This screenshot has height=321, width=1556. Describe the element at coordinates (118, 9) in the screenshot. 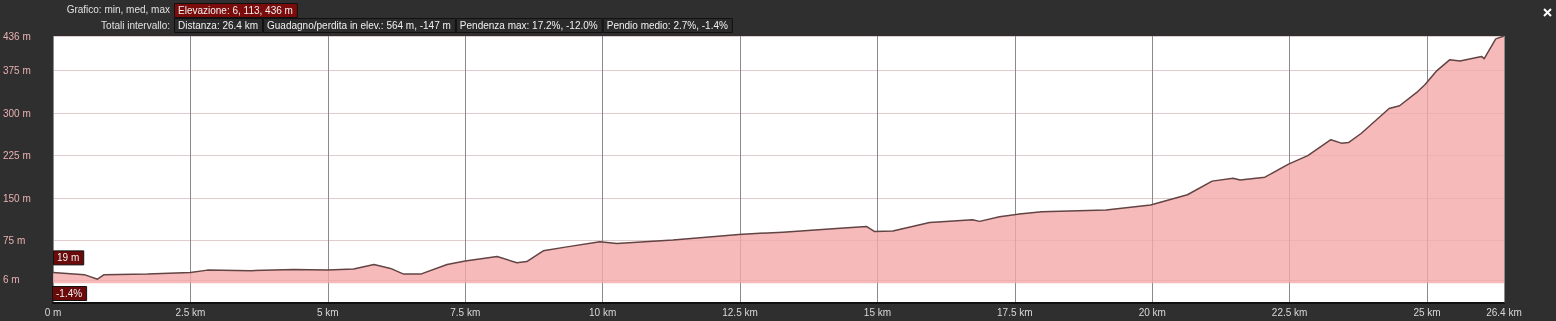

I see `chart-title: Grafico: min, med, max` at that location.